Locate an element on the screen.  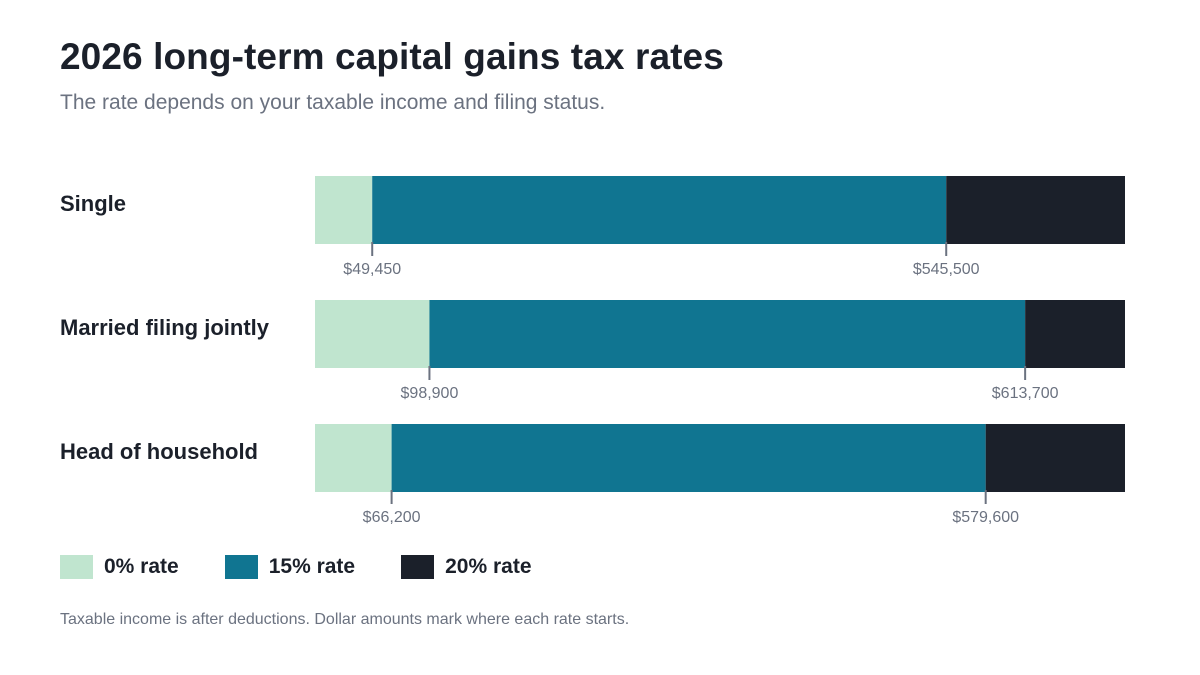
bar-head-of-household-15-rate is located at coordinates (688, 458).